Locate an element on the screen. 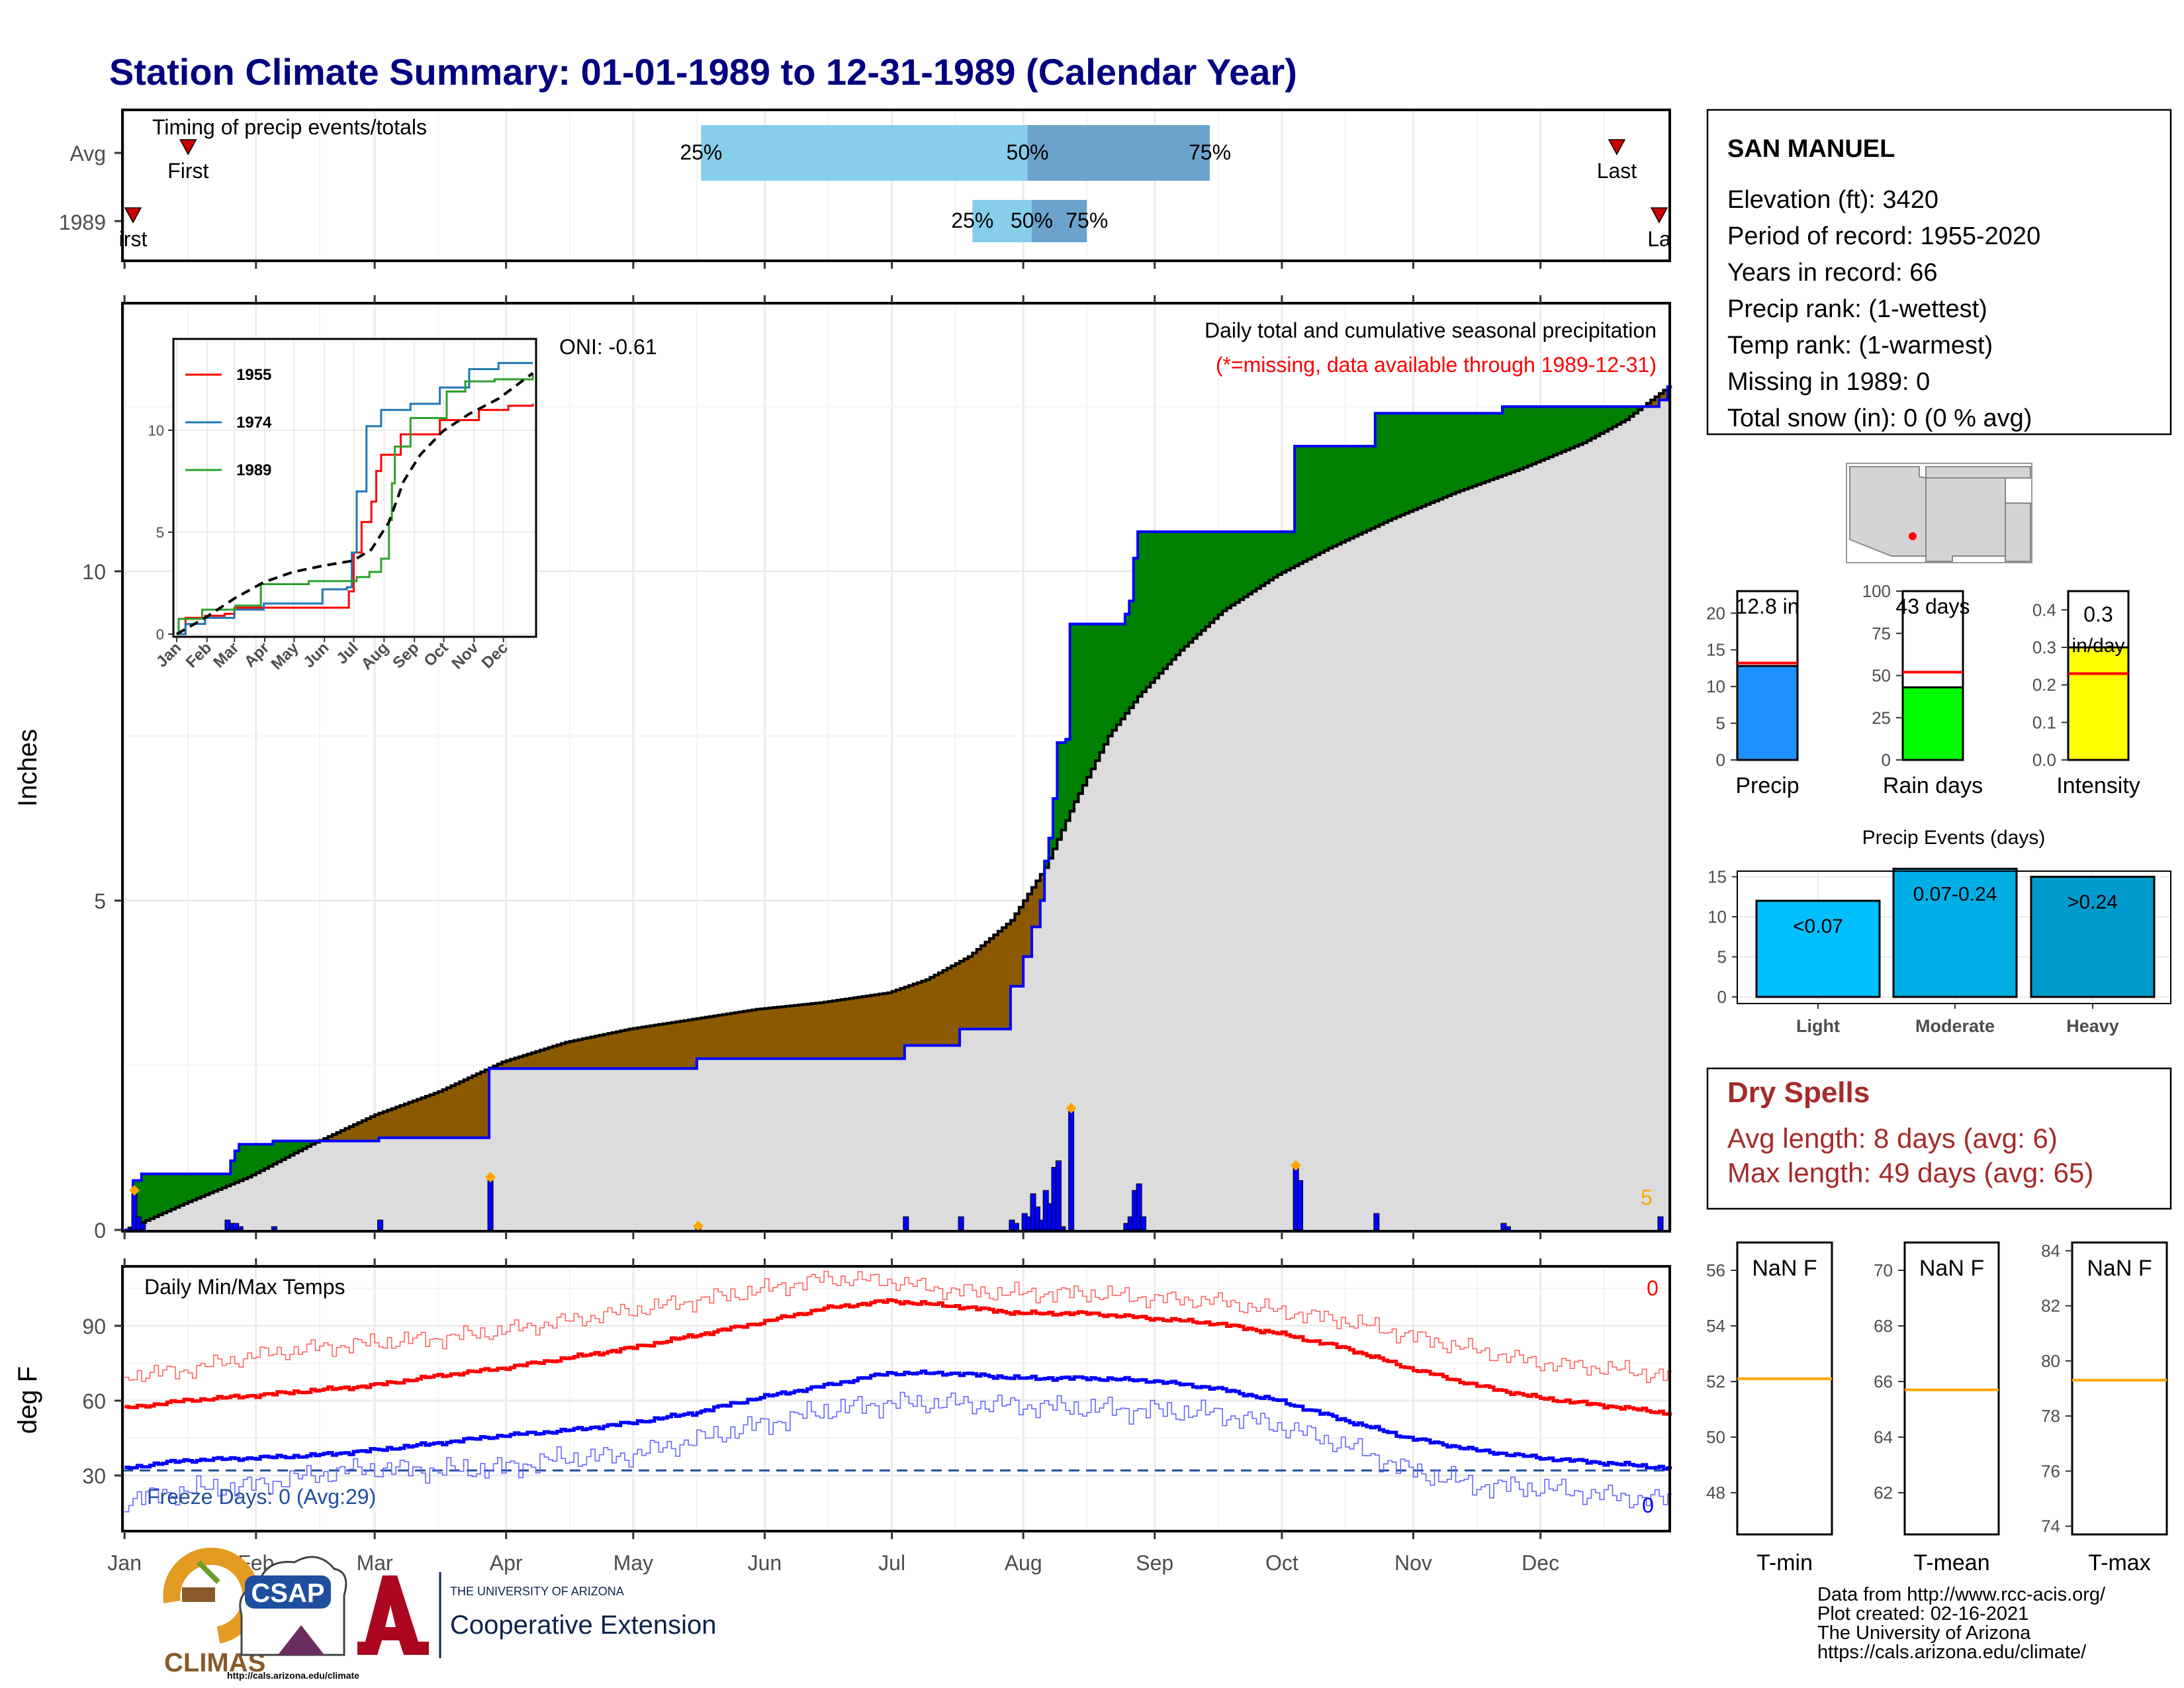 Image resolution: width=2184 pixels, height=1688 pixels. timing-p50-label: 50% is located at coordinates (1032, 220).